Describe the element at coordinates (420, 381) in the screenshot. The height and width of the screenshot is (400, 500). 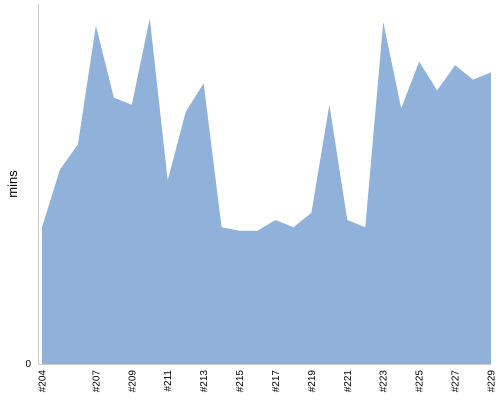
I see `x-tick-label: #225` at that location.